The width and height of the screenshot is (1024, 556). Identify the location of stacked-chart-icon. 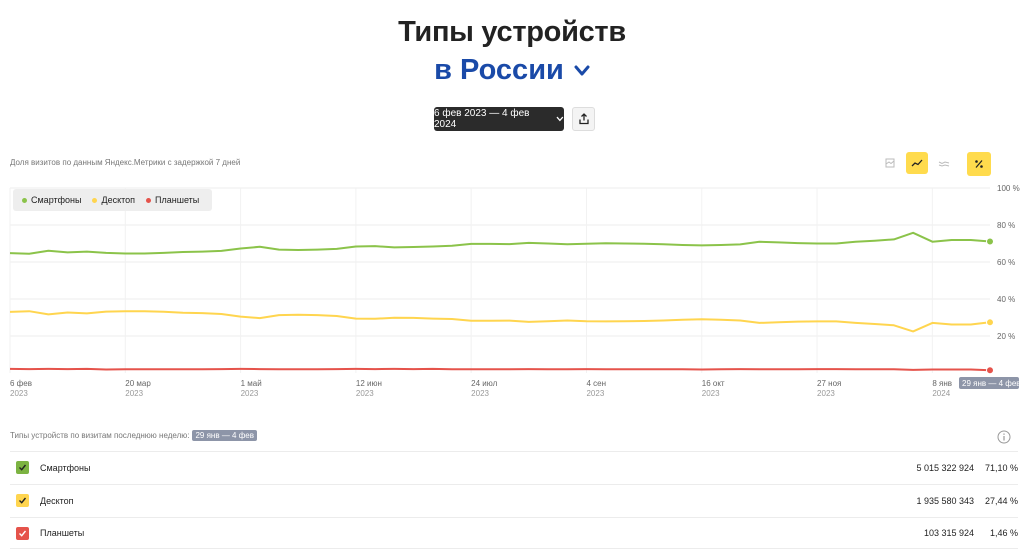
(944, 164).